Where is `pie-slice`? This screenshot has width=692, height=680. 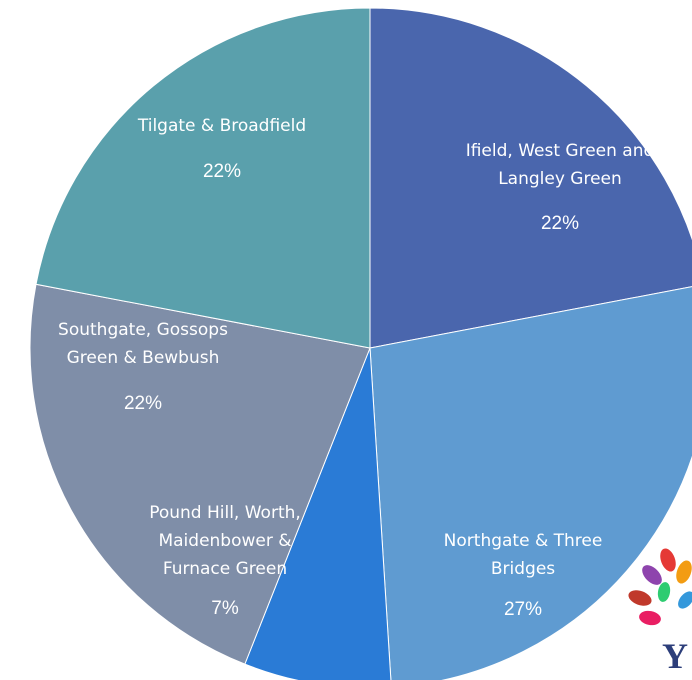 pie-slice is located at coordinates (318, 513).